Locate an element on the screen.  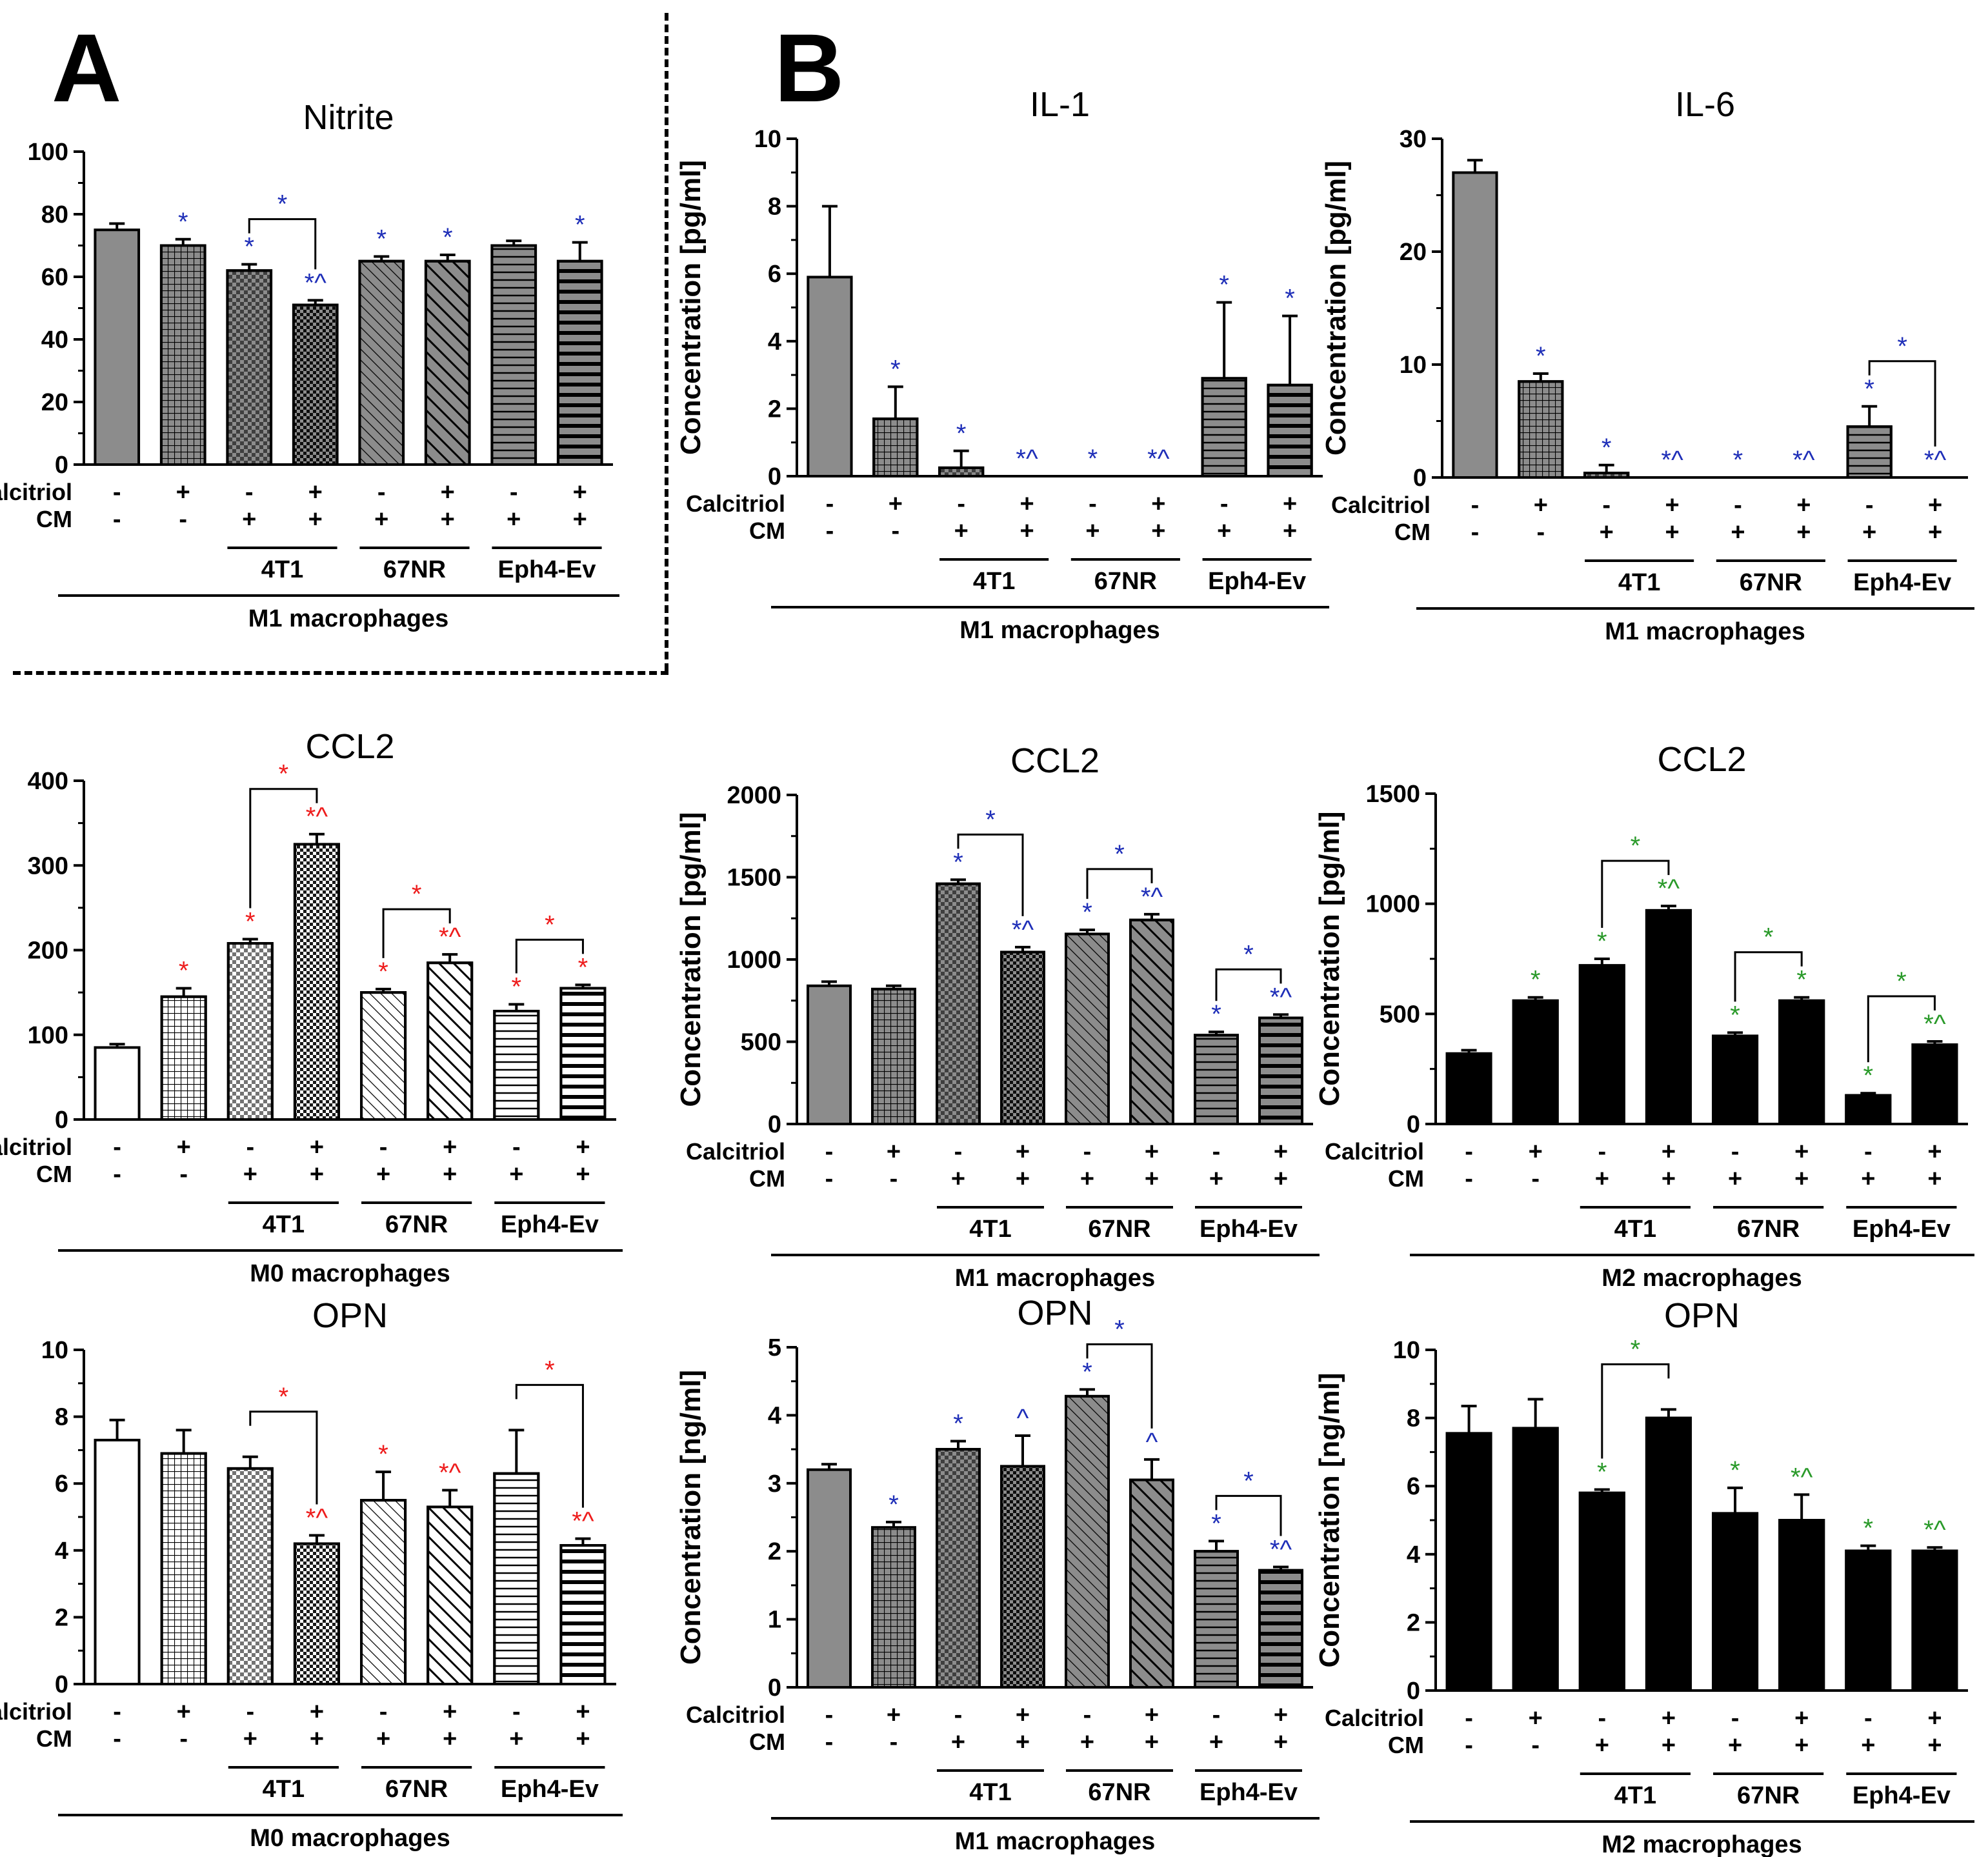
y-tick-label: 80 is located at coordinates (54, 214).